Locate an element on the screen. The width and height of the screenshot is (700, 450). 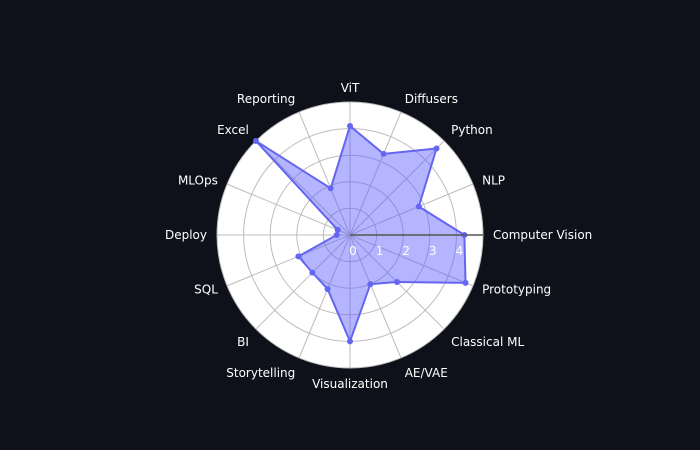
category-label: Prototyping is located at coordinates (516, 290).